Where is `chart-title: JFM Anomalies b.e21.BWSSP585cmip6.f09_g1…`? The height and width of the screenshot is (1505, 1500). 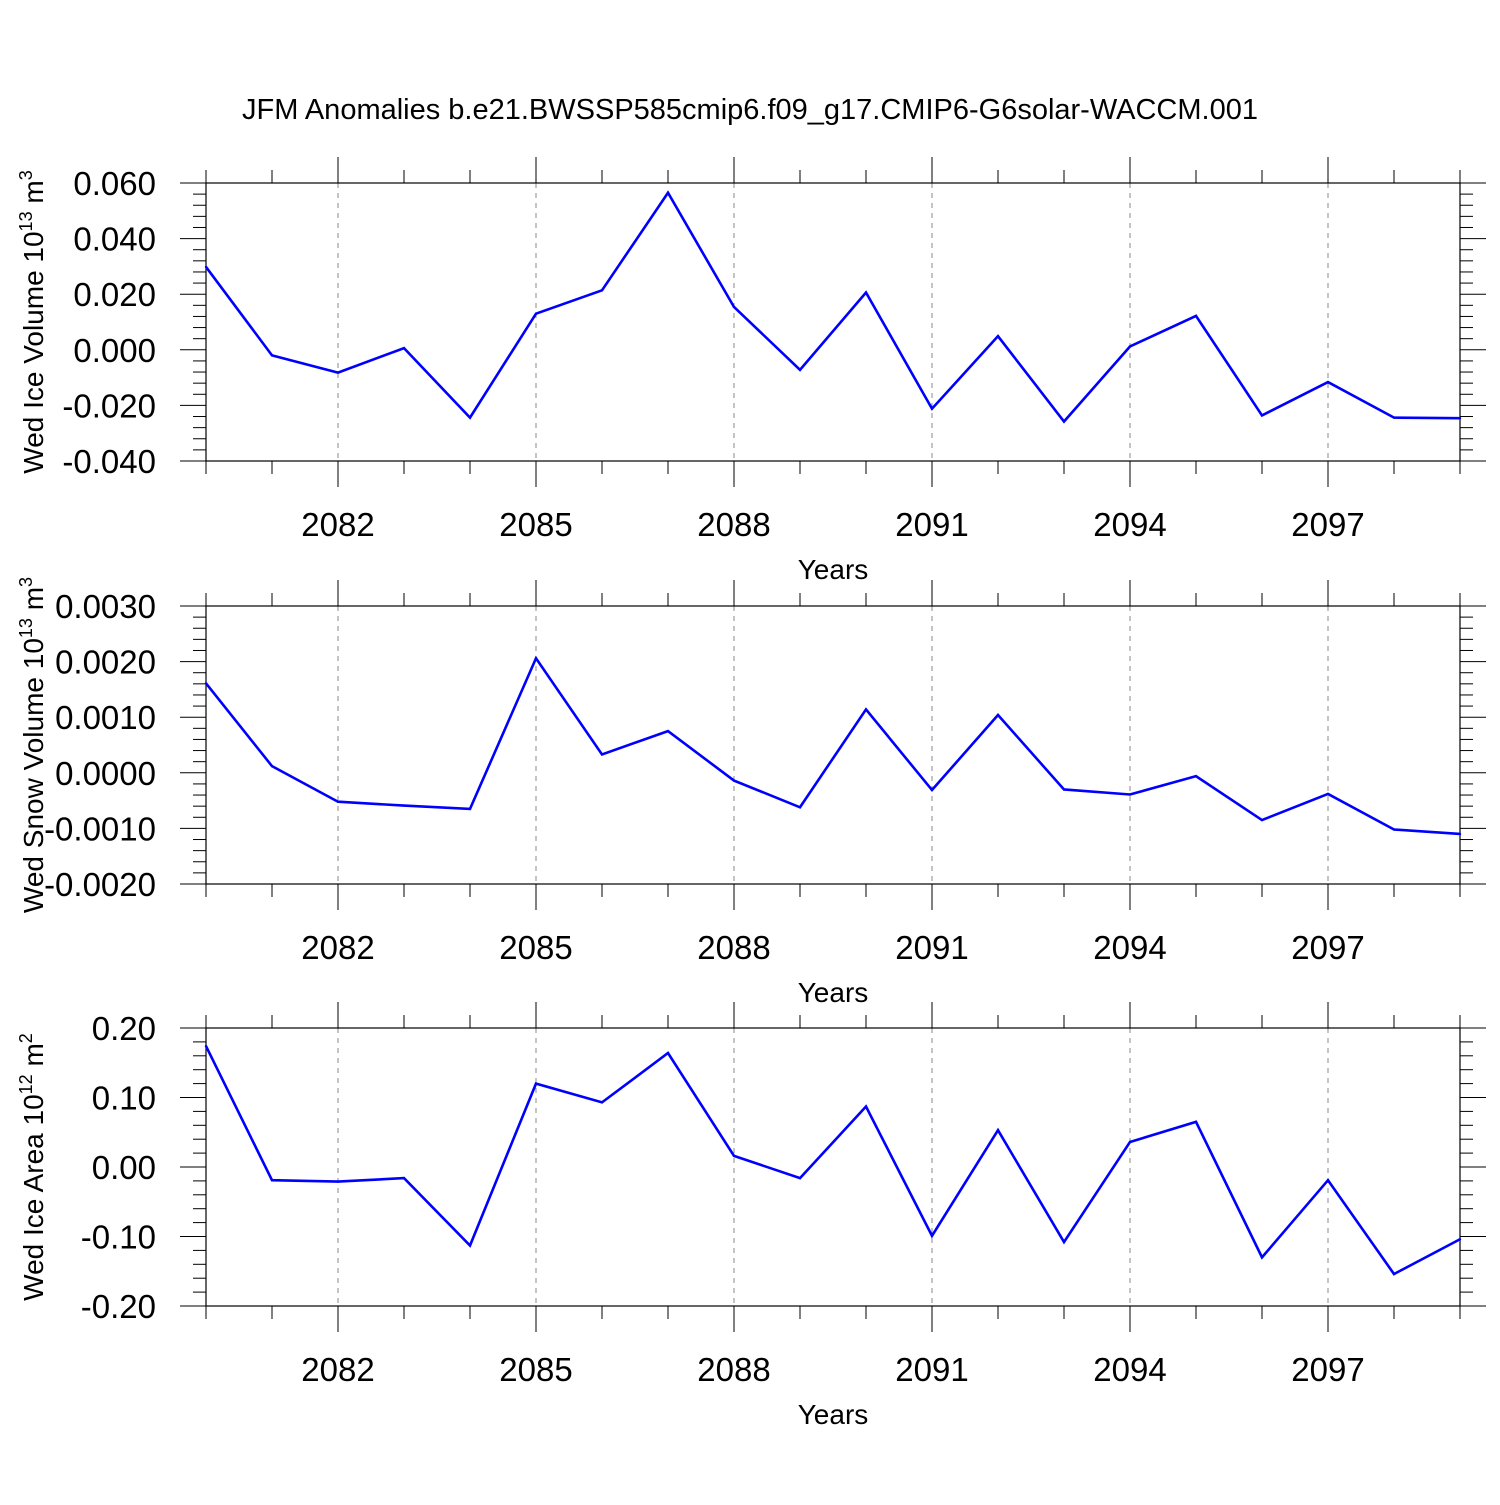 chart-title: JFM Anomalies b.e21.BWSSP585cmip6.f09_g1… is located at coordinates (750, 110).